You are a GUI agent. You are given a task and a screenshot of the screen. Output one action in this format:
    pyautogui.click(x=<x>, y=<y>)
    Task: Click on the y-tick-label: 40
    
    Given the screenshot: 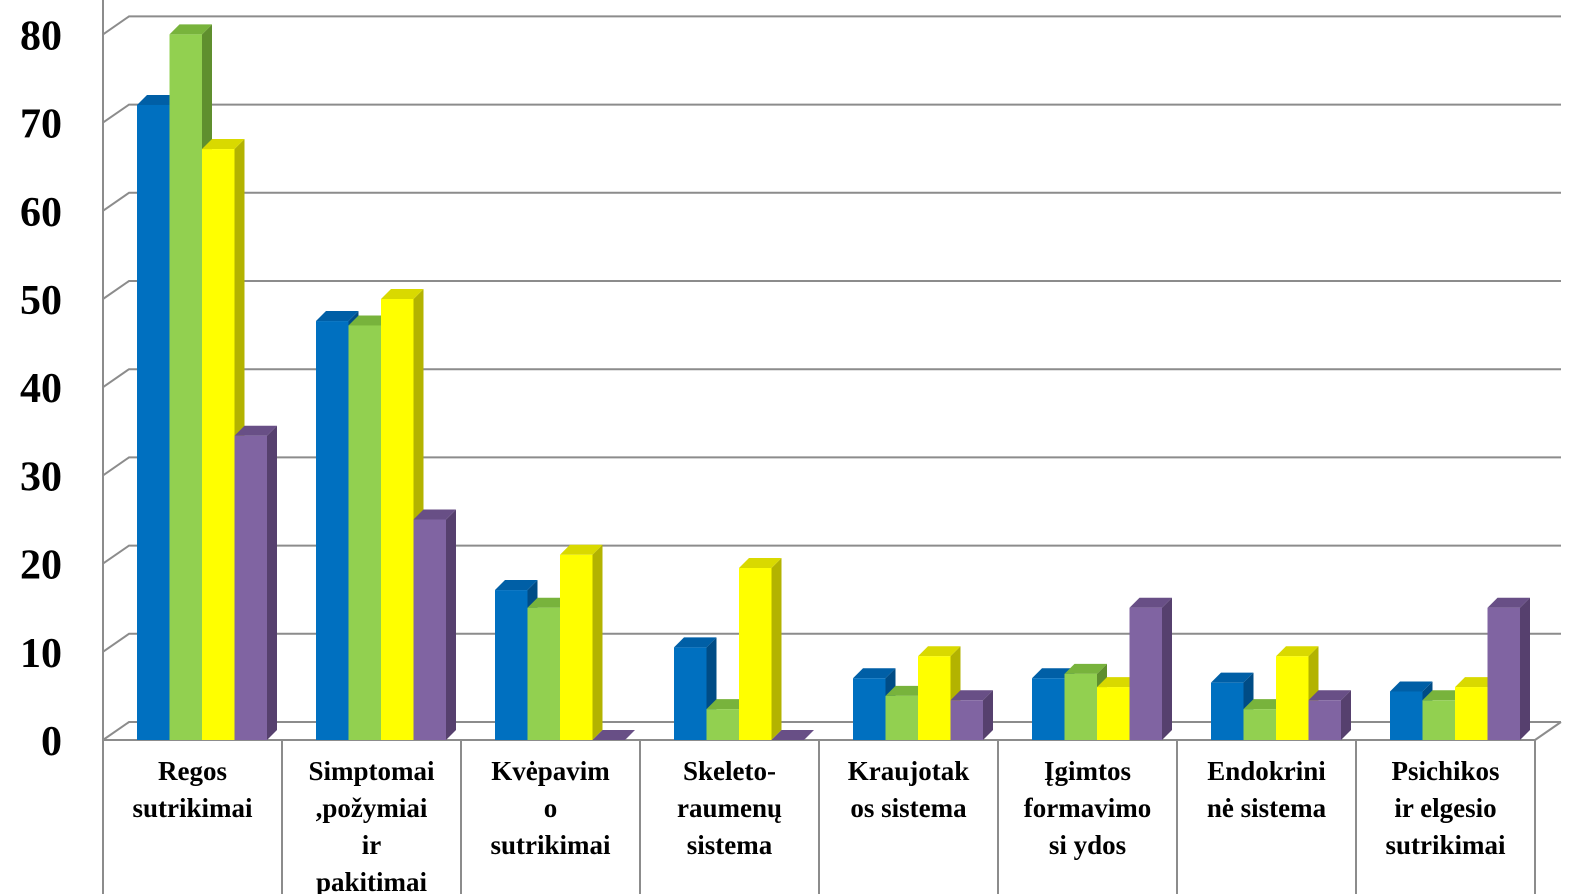 What is the action you would take?
    pyautogui.click(x=41, y=389)
    